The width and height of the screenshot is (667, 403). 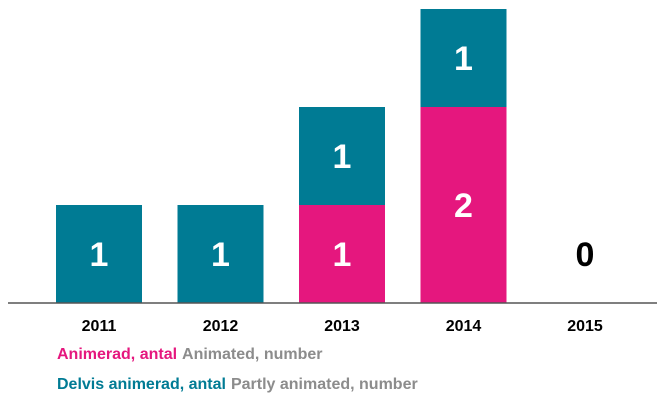 I want to click on x-tick-labels-layer: 2011 2012 2013 2014 2015, so click(x=342, y=326).